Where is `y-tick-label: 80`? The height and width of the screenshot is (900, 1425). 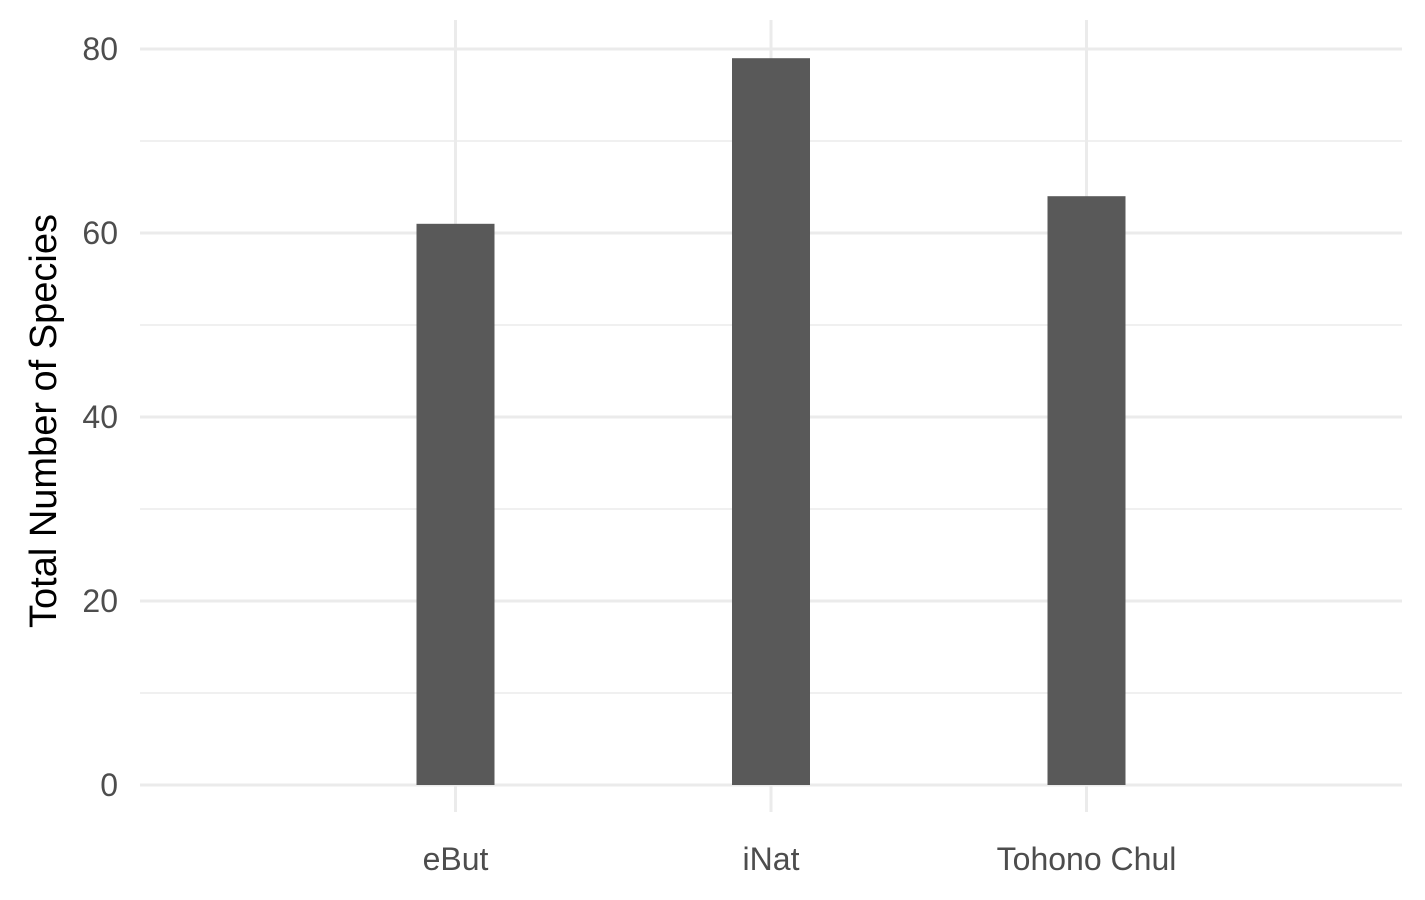 y-tick-label: 80 is located at coordinates (100, 49).